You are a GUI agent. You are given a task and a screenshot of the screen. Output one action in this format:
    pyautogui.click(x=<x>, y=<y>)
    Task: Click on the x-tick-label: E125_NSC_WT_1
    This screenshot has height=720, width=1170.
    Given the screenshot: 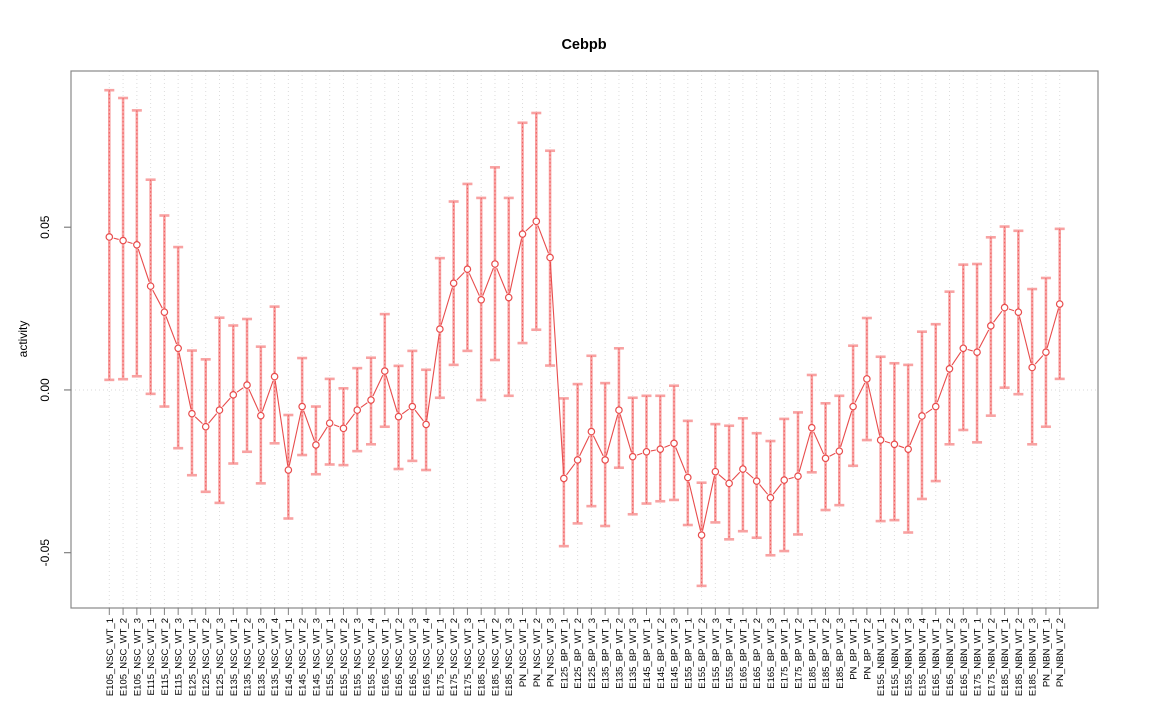 What is the action you would take?
    pyautogui.click(x=192, y=657)
    